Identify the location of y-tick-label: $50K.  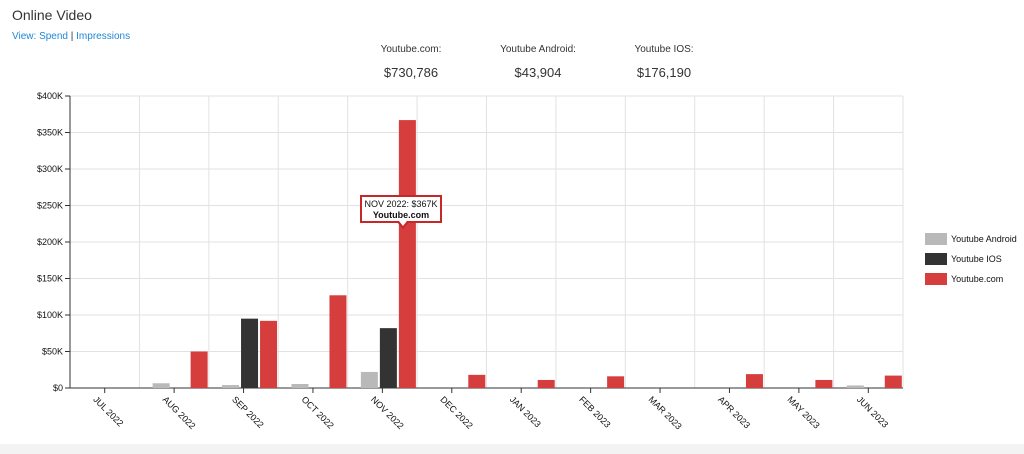
(52, 352).